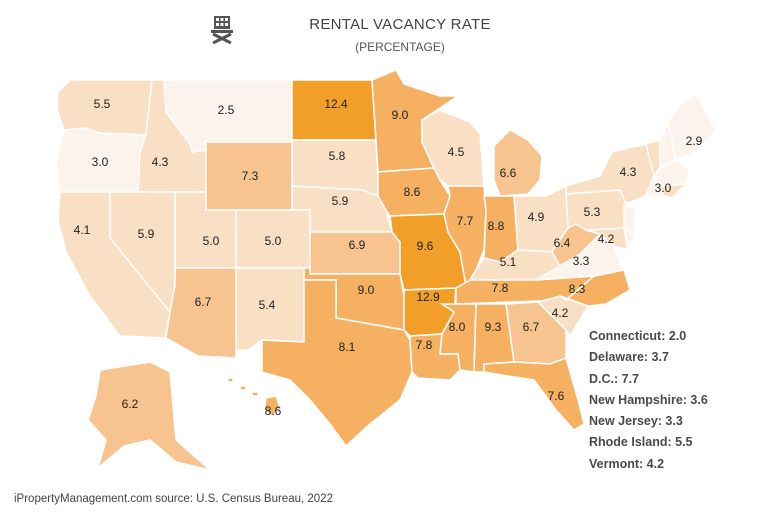 The image size is (757, 521). I want to click on state-delaware, so click(628, 238).